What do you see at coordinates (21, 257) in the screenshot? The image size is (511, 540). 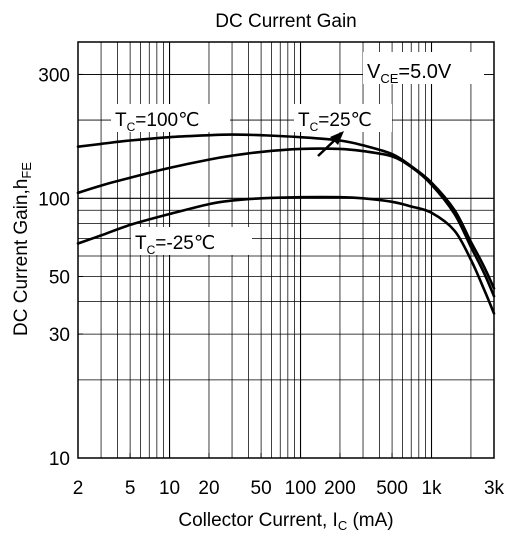 I see `y-axis-title-main: DC Current Gain,h` at bounding box center [21, 257].